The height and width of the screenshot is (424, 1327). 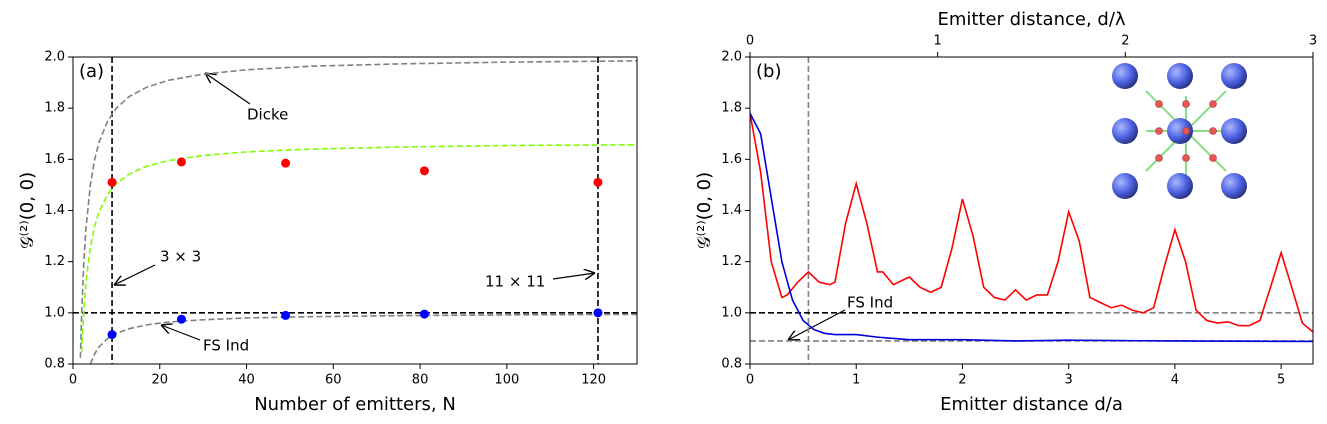 What do you see at coordinates (1175, 380) in the screenshot?
I see `x-tick-label: 4` at bounding box center [1175, 380].